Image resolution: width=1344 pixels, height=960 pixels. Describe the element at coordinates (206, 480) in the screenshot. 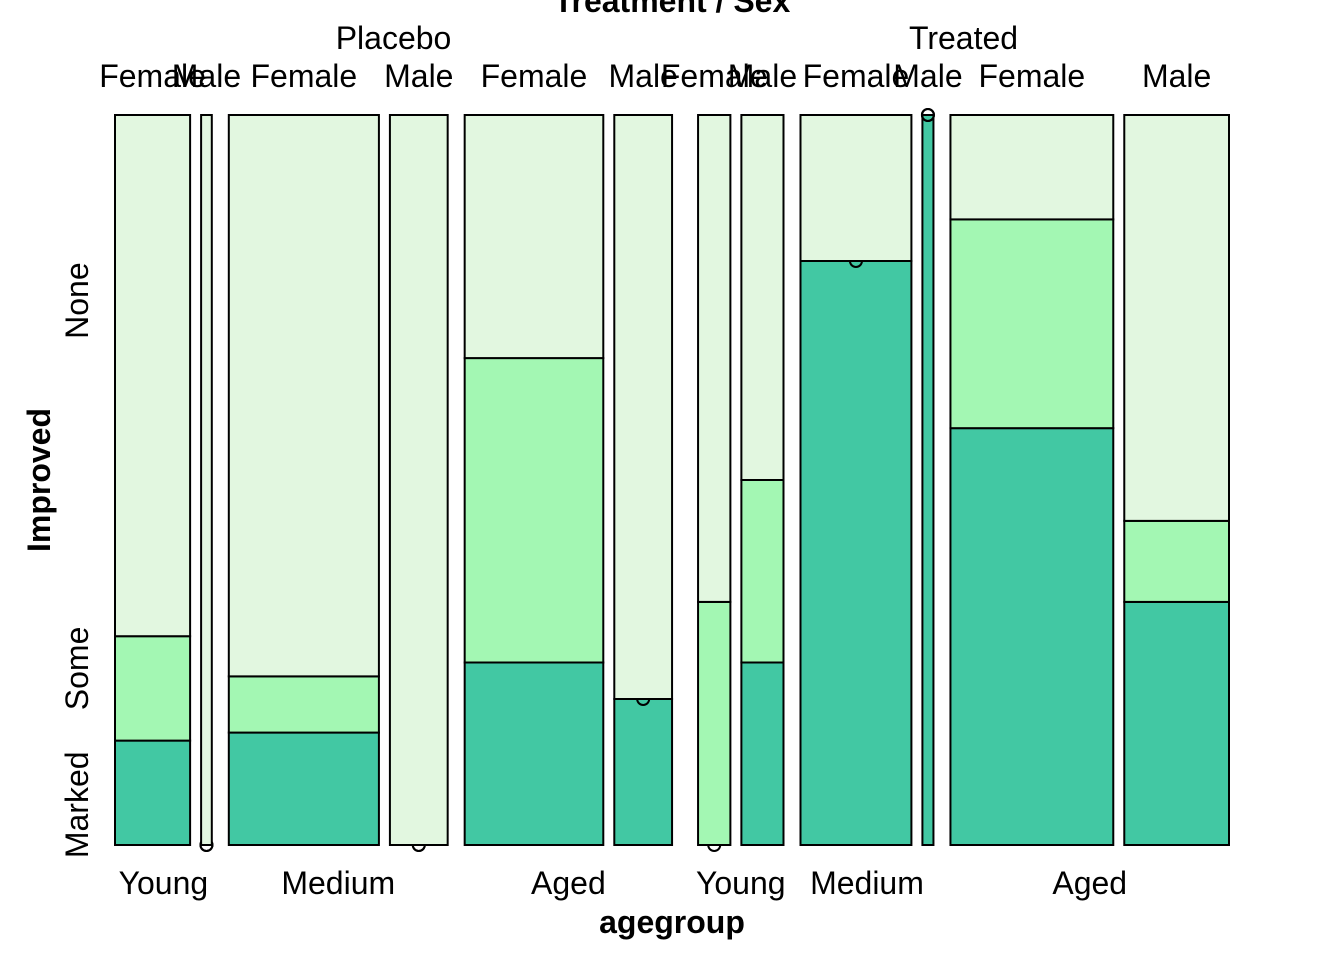

I see `tile-placebo-young-male-none` at that location.